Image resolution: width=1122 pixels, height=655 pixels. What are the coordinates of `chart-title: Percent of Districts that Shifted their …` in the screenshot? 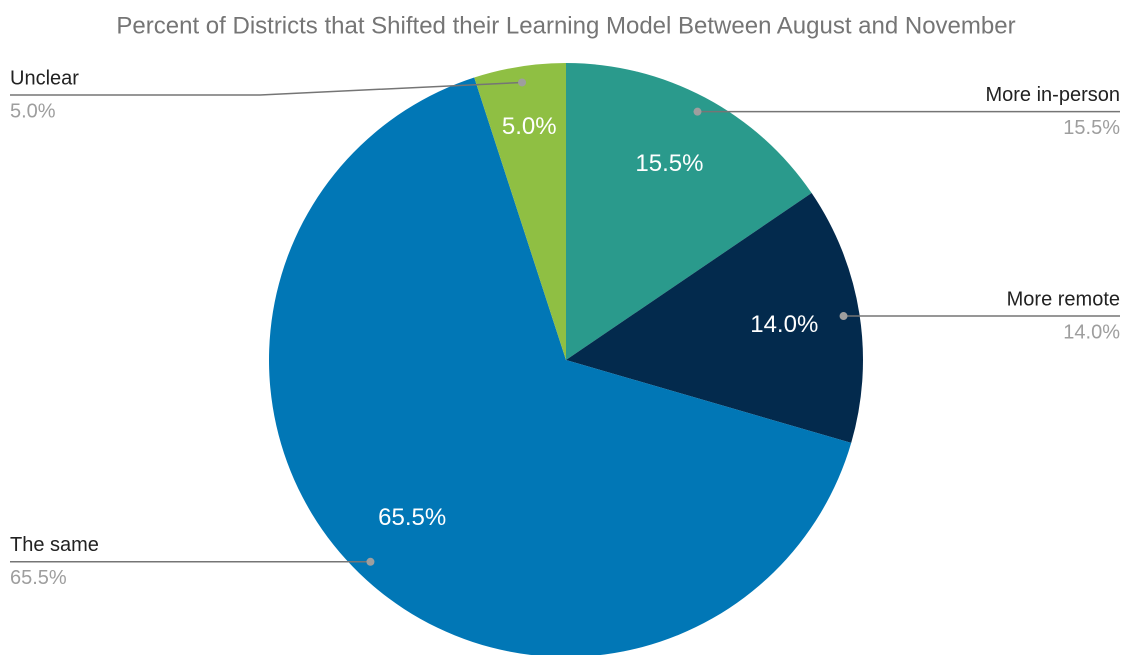 It's located at (565, 25).